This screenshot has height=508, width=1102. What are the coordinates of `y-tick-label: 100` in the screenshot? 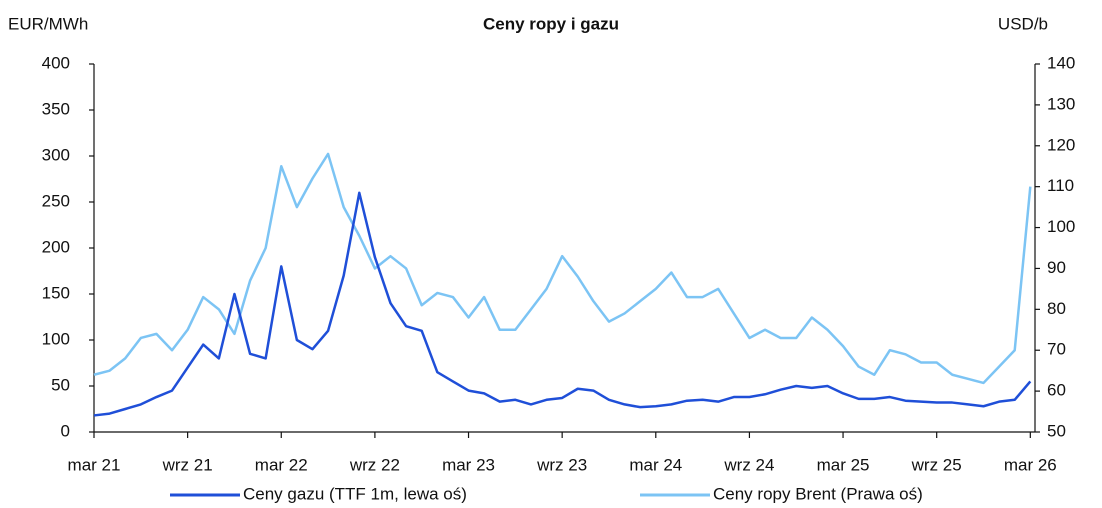 It's located at (56, 338).